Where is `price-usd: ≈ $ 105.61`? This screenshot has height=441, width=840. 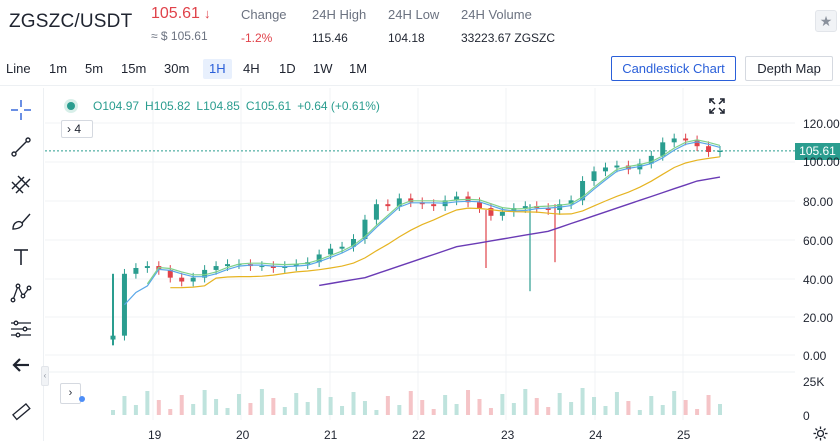 price-usd: ≈ $ 105.61 is located at coordinates (179, 36).